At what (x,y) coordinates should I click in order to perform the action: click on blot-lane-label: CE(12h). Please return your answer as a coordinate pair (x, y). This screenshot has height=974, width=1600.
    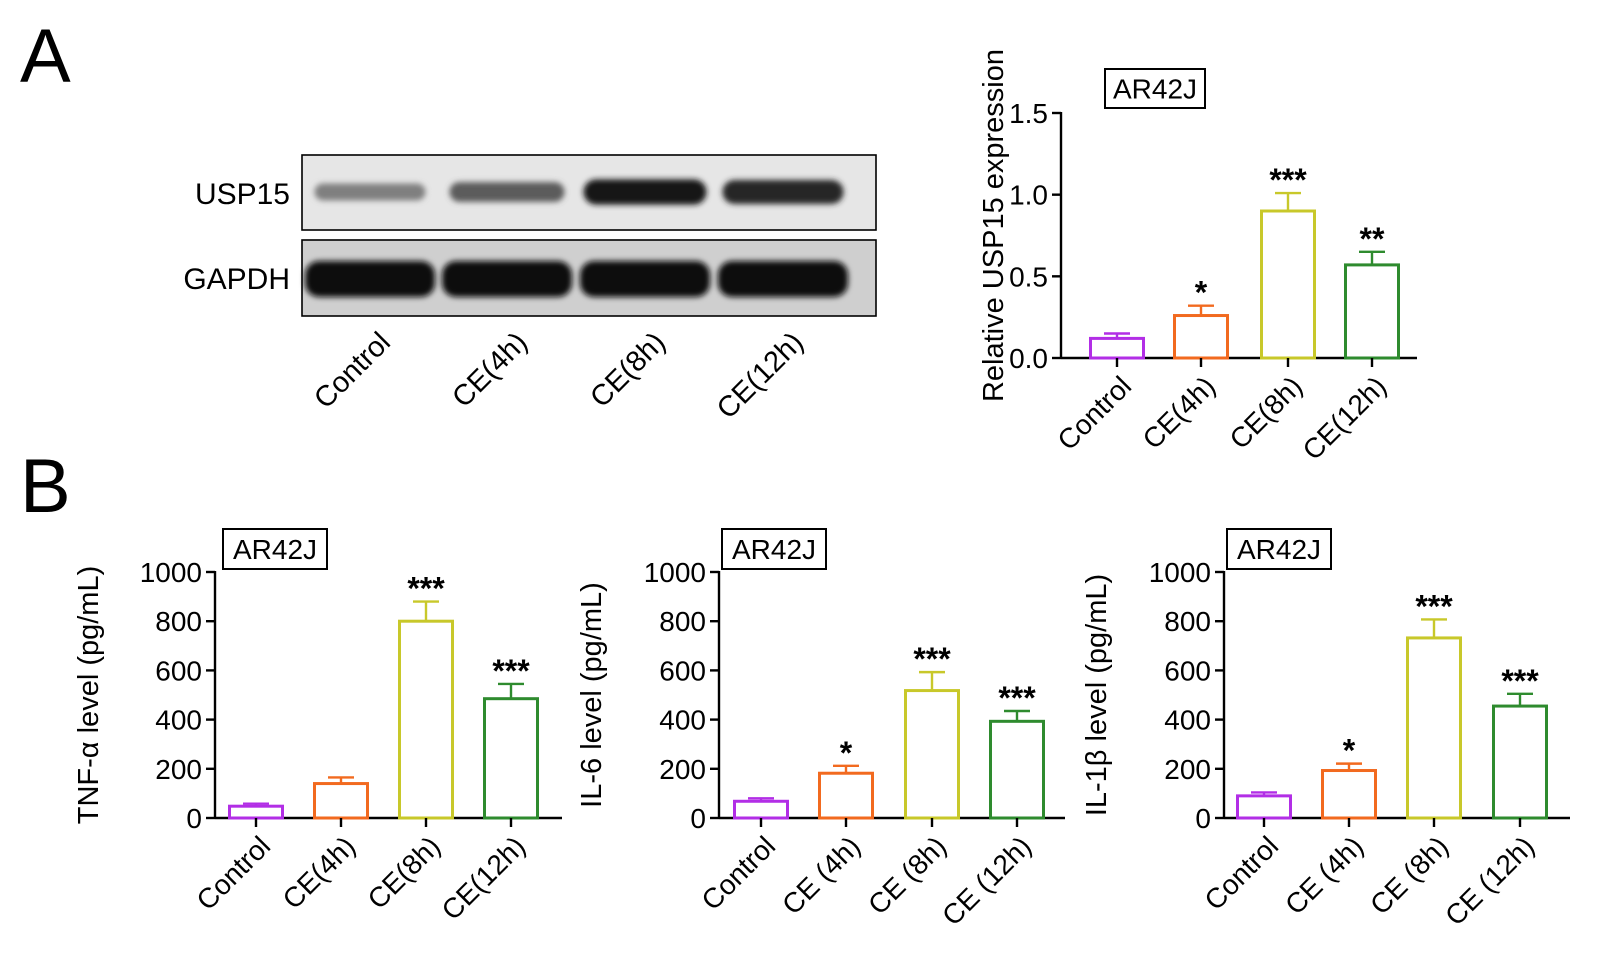
    Looking at the image, I should click on (760, 375).